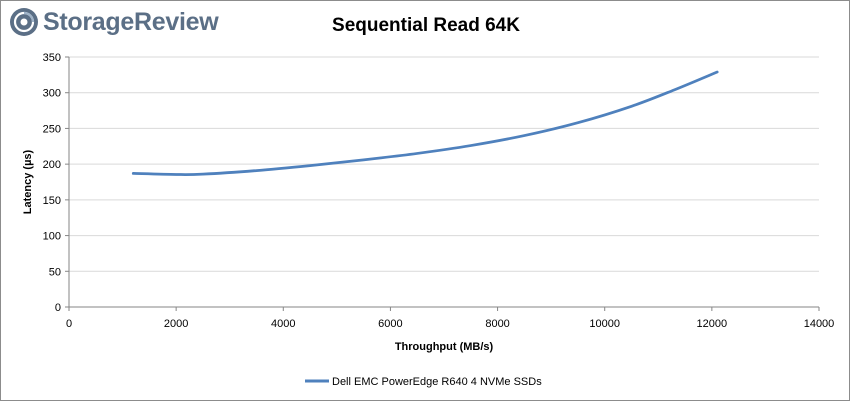 Image resolution: width=850 pixels, height=401 pixels. Describe the element at coordinates (52, 165) in the screenshot. I see `y-tick-label: 200` at that location.